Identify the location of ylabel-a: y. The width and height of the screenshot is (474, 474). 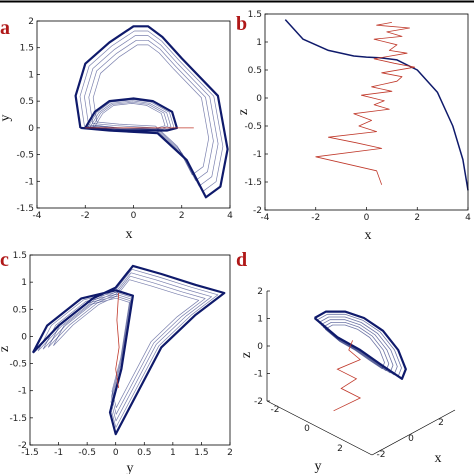
(6, 118).